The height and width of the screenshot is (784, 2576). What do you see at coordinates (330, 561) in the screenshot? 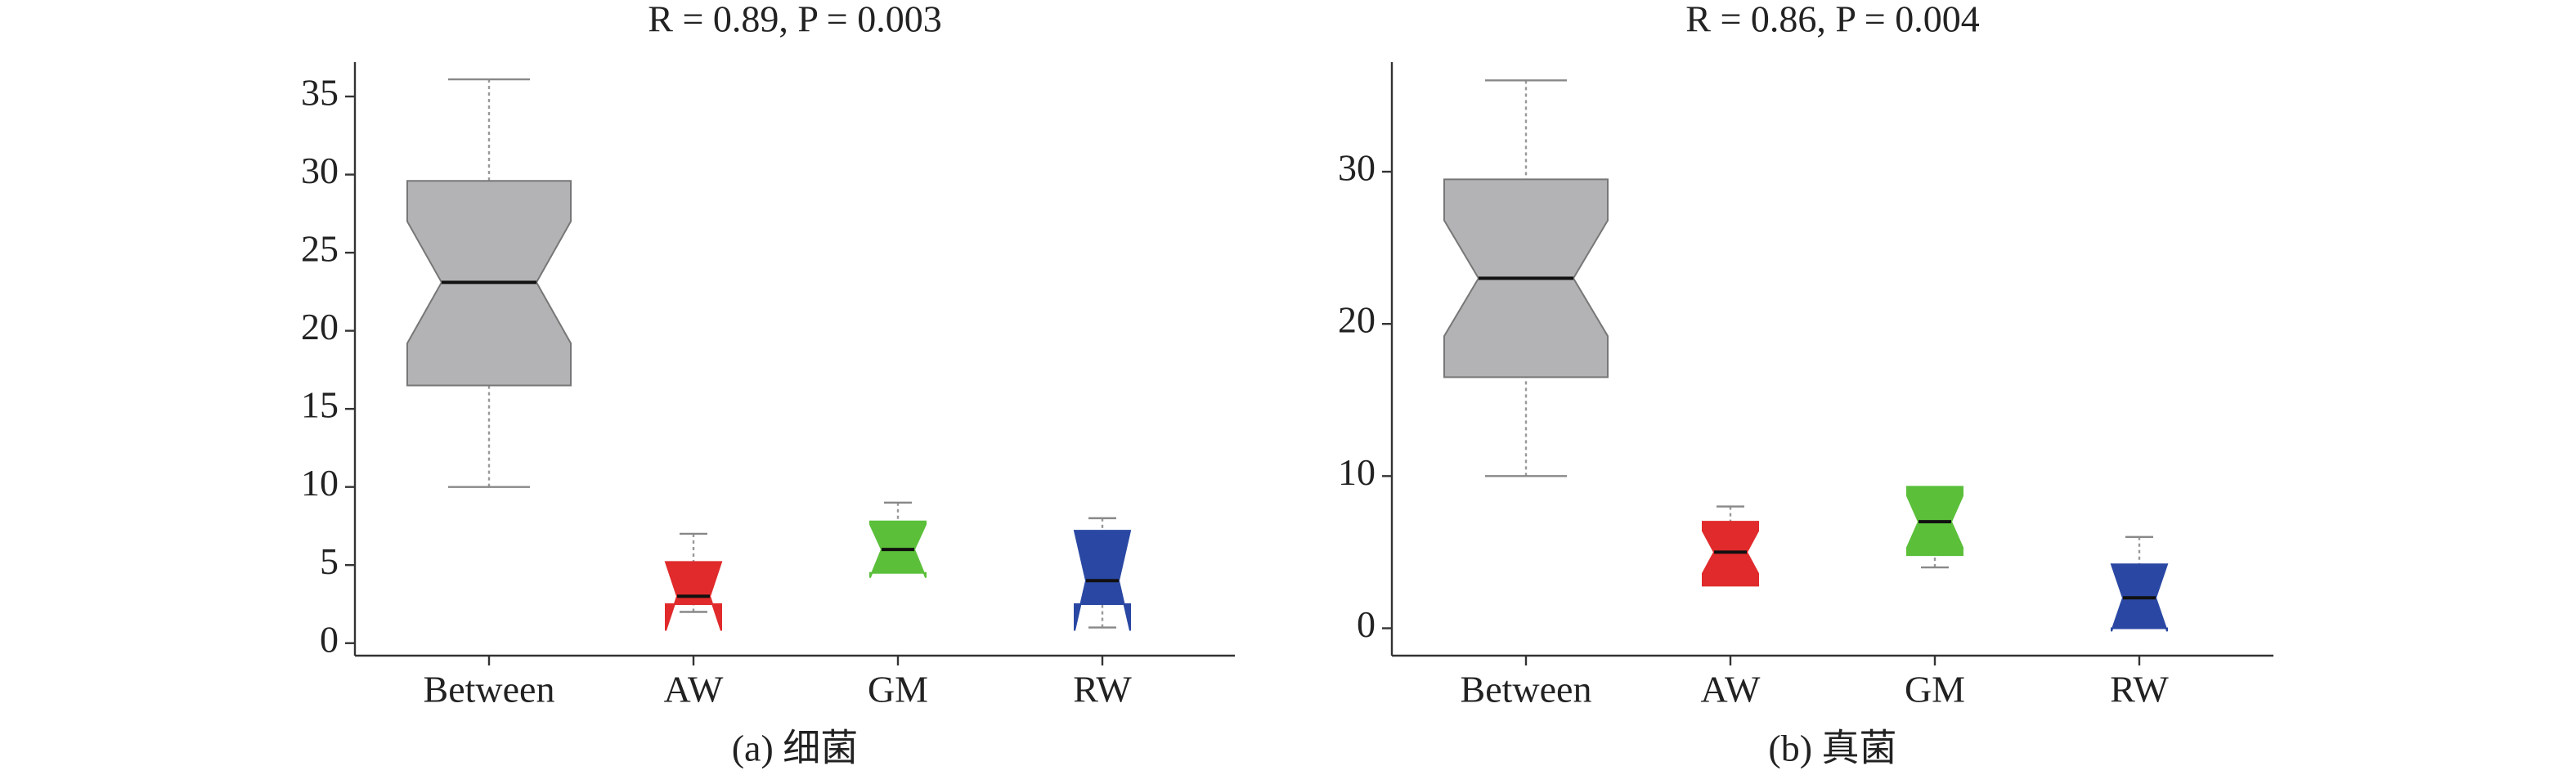
I see `y-tick-label: 5` at bounding box center [330, 561].